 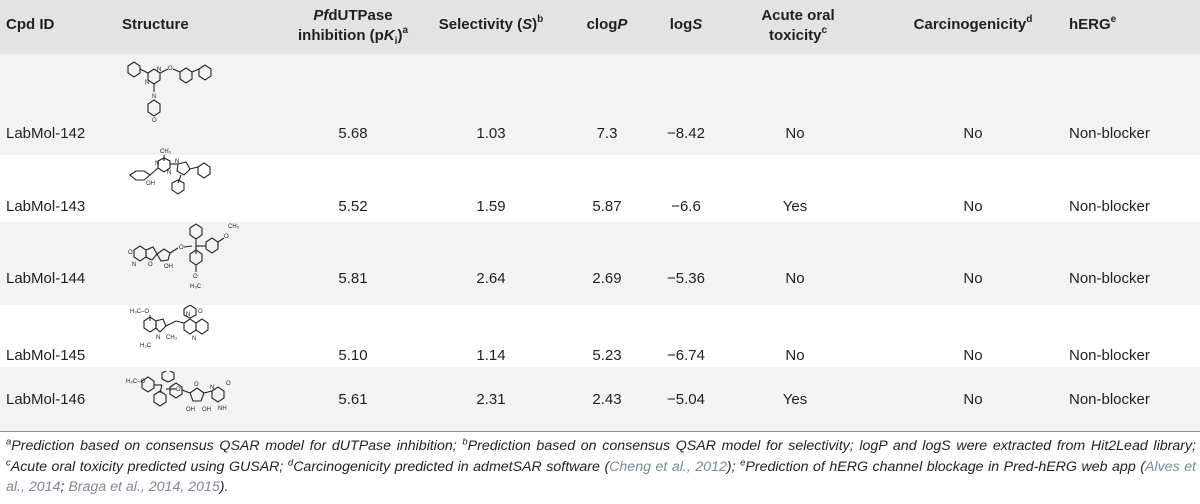 I want to click on logs-value: −6.74, so click(x=686, y=355).